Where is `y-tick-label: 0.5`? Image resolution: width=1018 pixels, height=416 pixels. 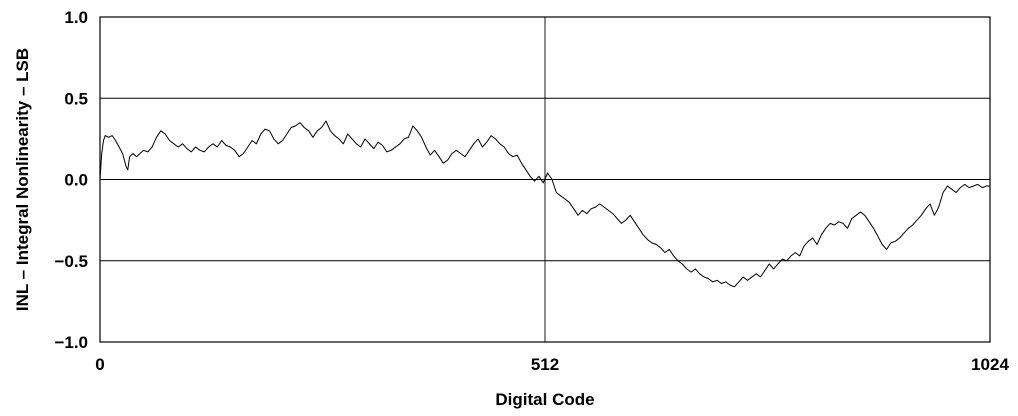
y-tick-label: 0.5 is located at coordinates (76, 98).